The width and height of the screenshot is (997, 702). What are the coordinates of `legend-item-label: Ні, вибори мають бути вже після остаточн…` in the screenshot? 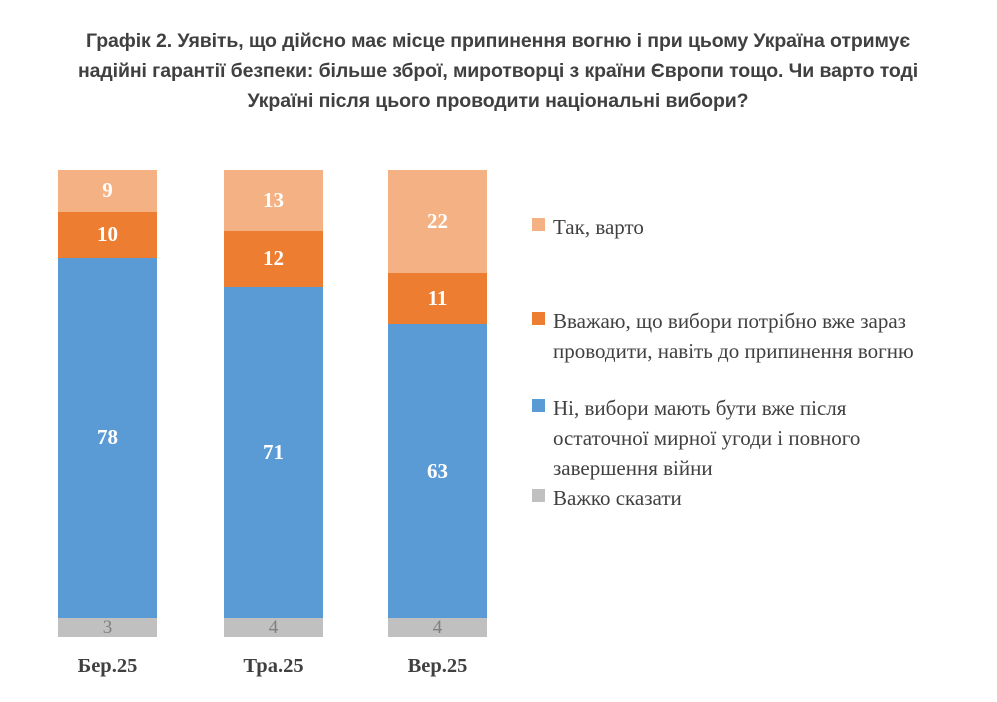 It's located at (707, 438).